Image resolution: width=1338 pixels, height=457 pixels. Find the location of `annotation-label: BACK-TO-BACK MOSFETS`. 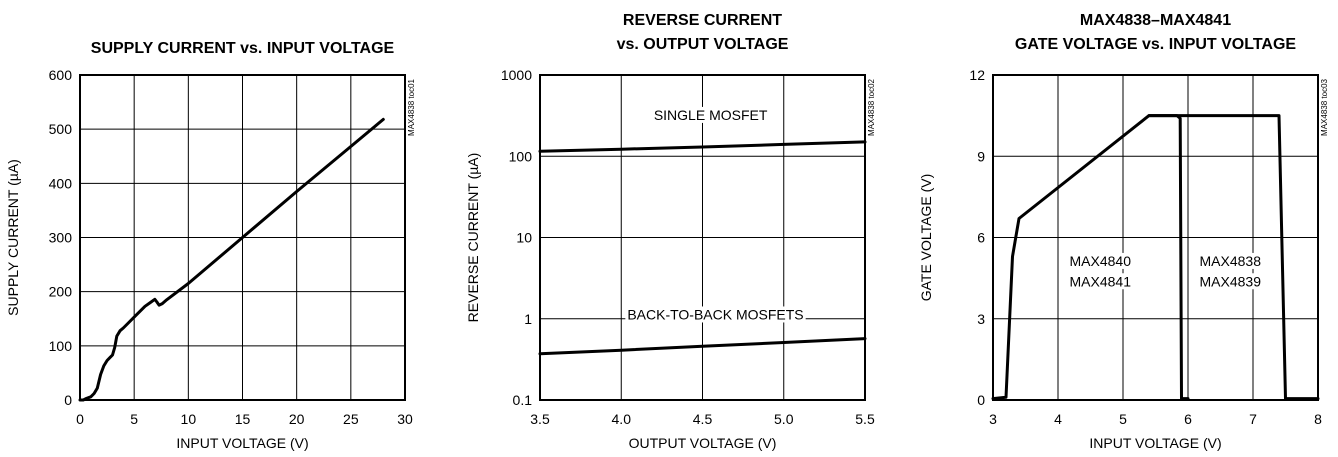

annotation-label: BACK-TO-BACK MOSFETS is located at coordinates (715, 314).